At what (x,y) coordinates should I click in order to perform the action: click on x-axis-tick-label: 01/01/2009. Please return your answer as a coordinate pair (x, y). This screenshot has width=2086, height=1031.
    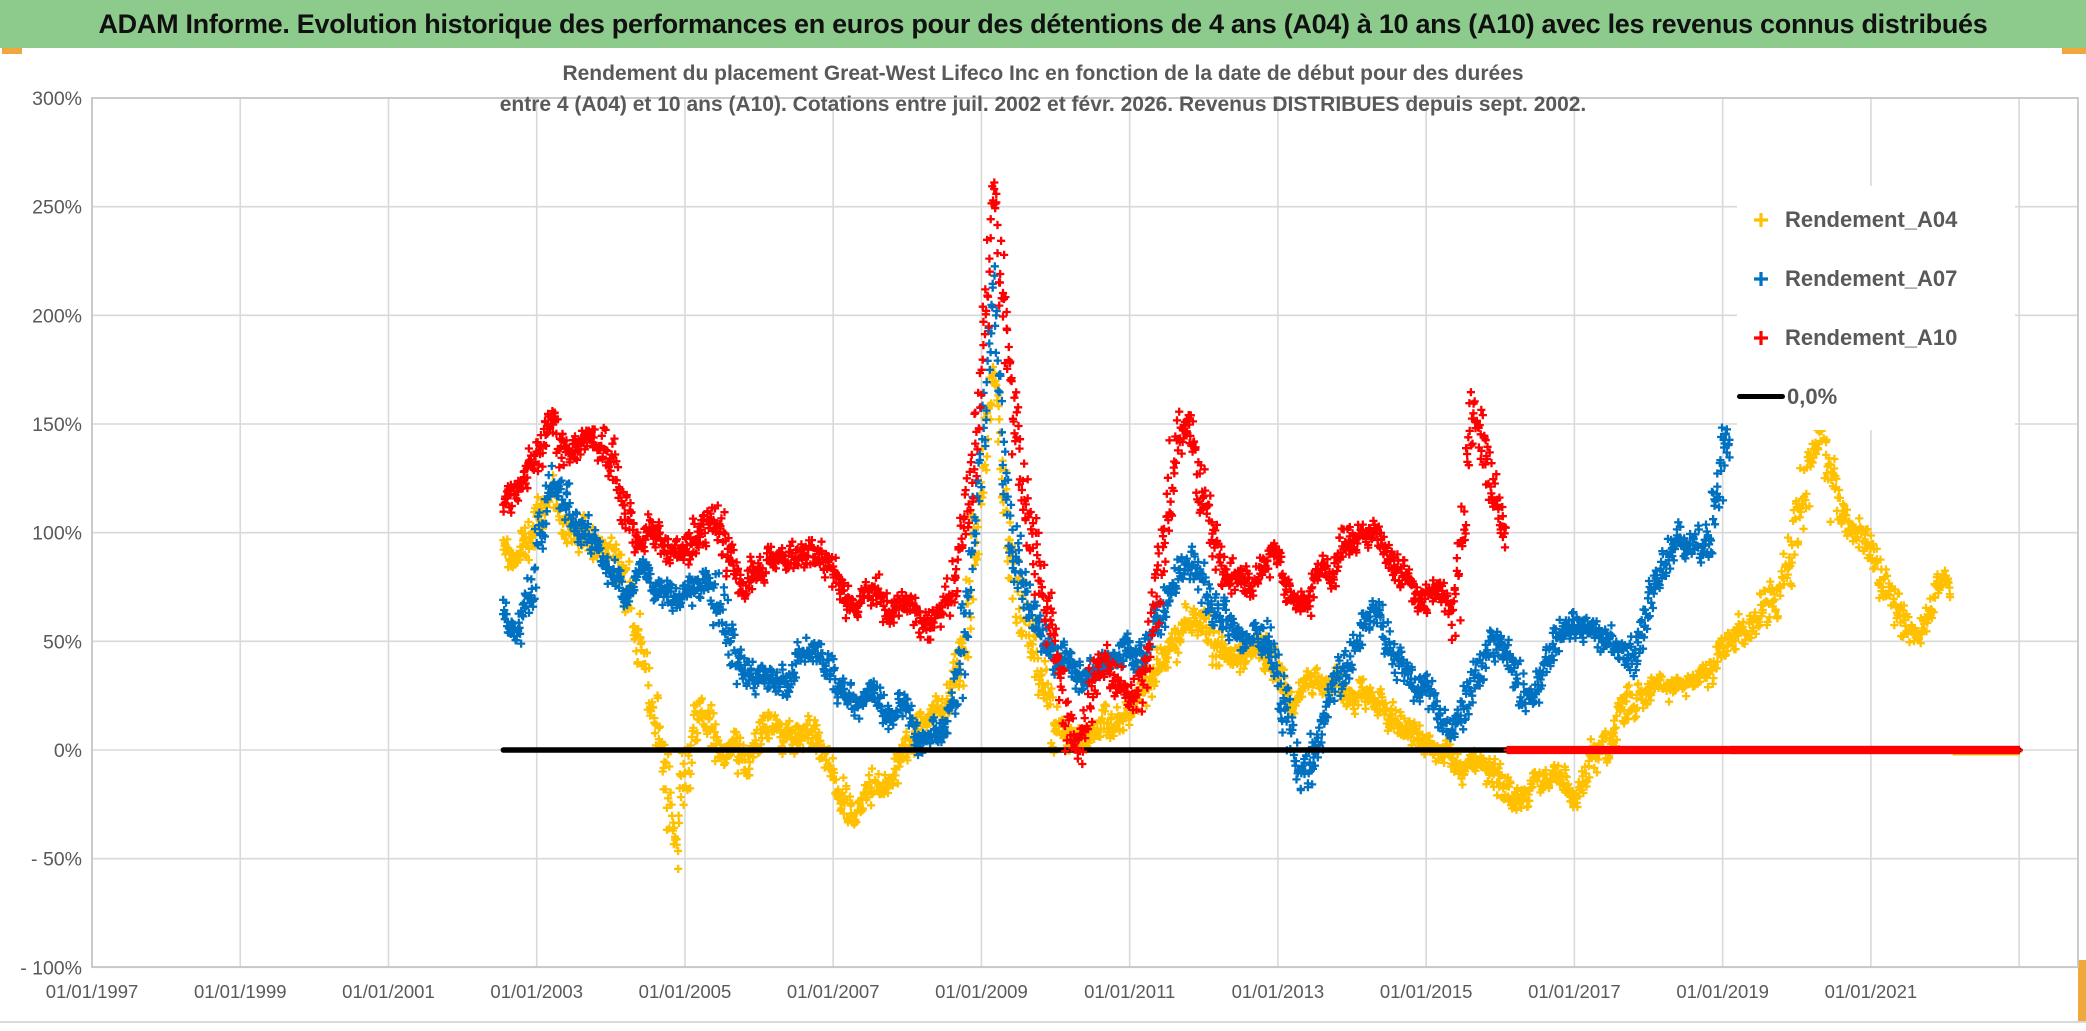
    Looking at the image, I should click on (981, 991).